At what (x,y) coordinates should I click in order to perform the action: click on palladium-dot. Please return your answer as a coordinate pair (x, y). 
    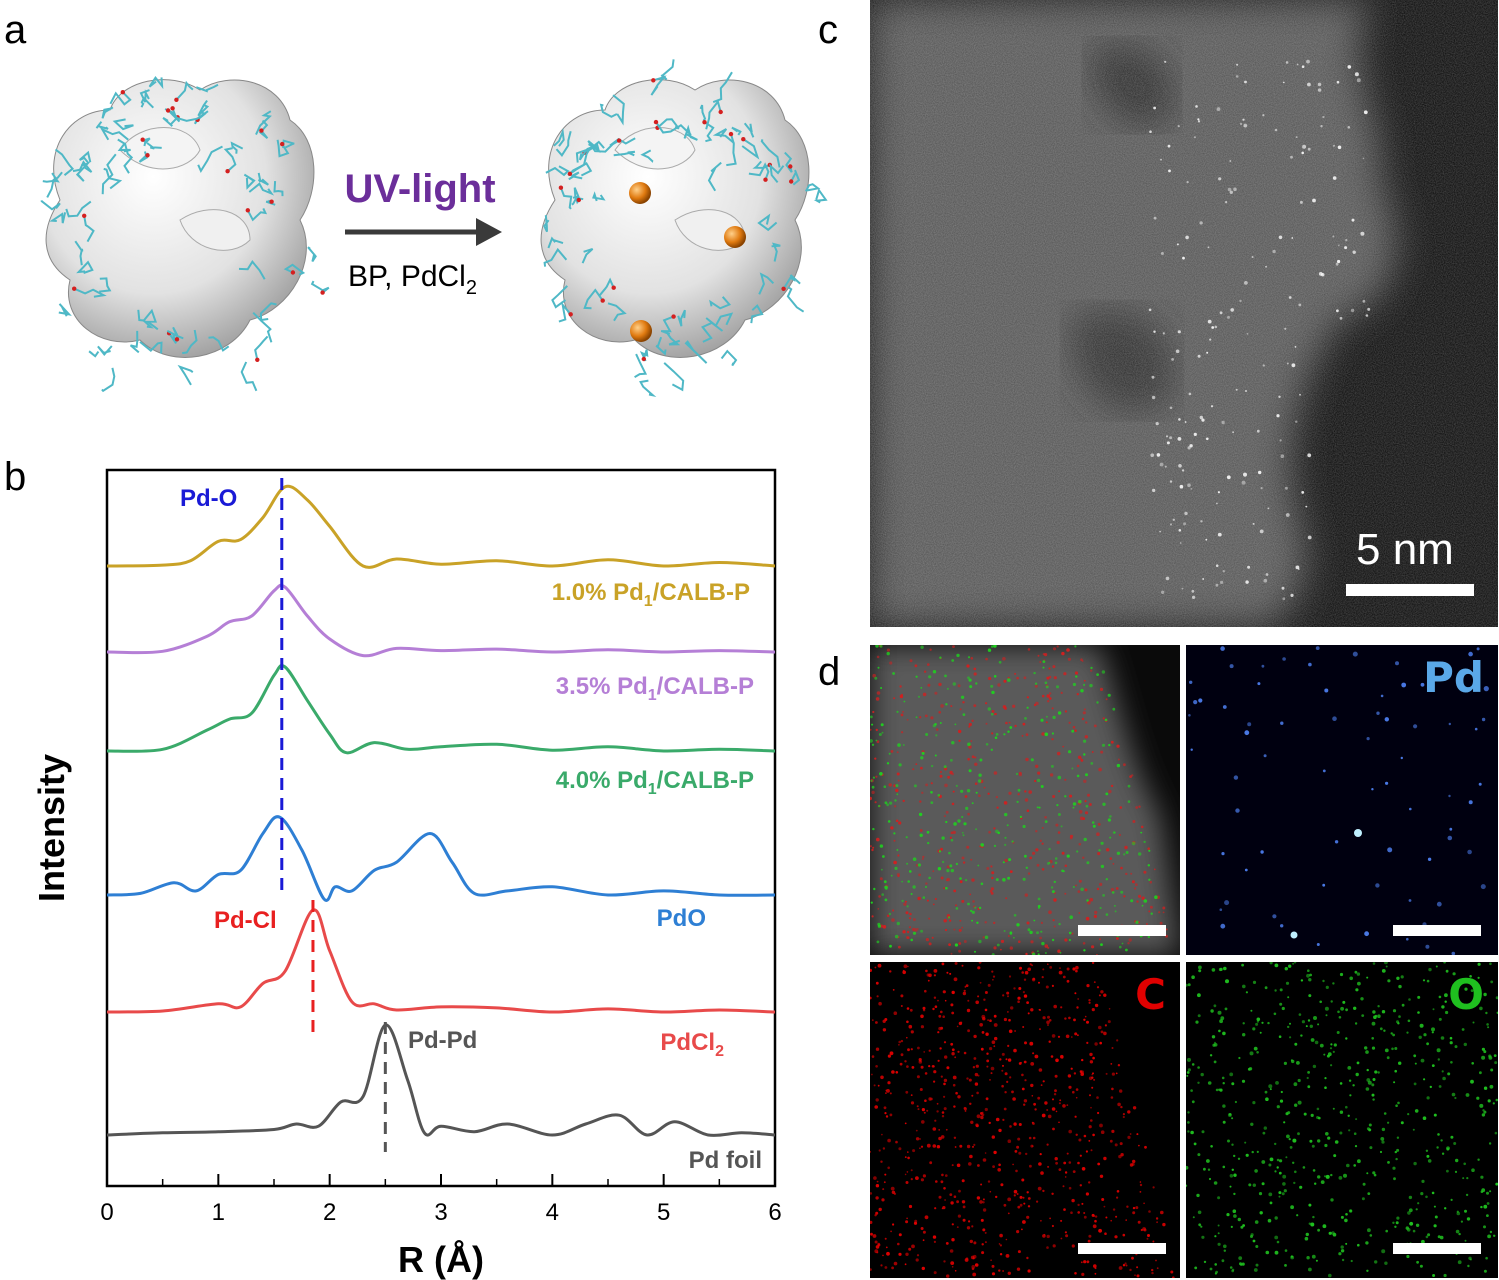
    Looking at the image, I should click on (1397, 663).